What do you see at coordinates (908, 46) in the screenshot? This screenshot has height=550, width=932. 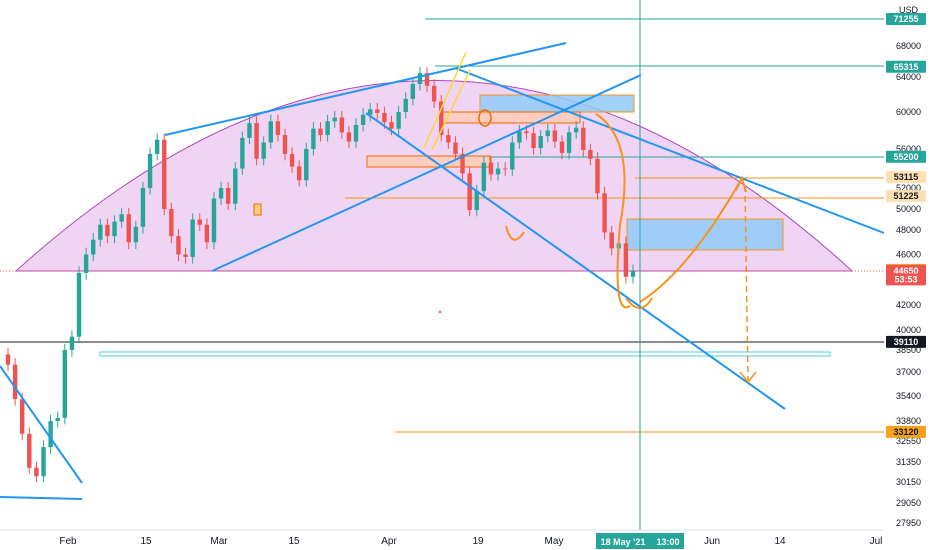 I see `price-tick-label: 68000` at bounding box center [908, 46].